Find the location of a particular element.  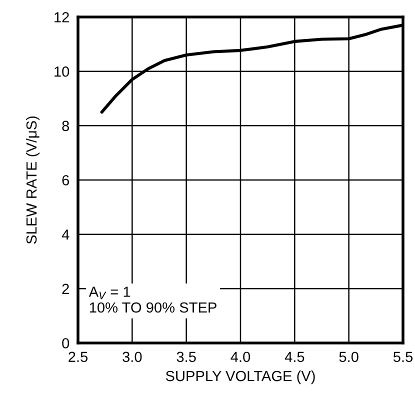

y-tick-label: 8 is located at coordinates (66, 126).